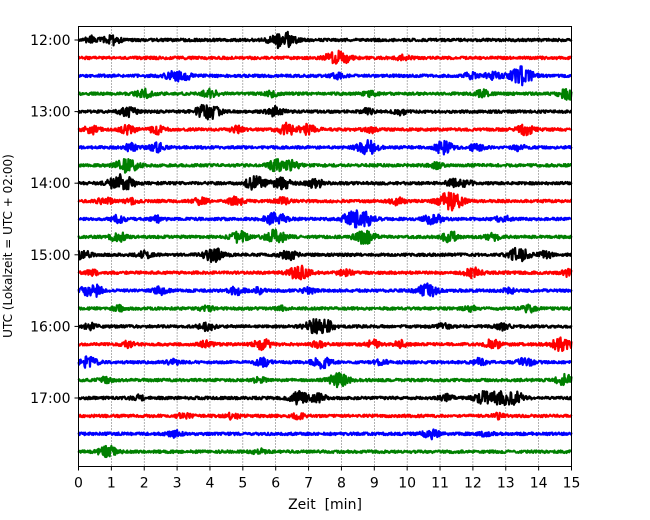 This screenshot has width=650, height=520. Describe the element at coordinates (325, 219) in the screenshot. I see `trace-line-14:30` at that location.